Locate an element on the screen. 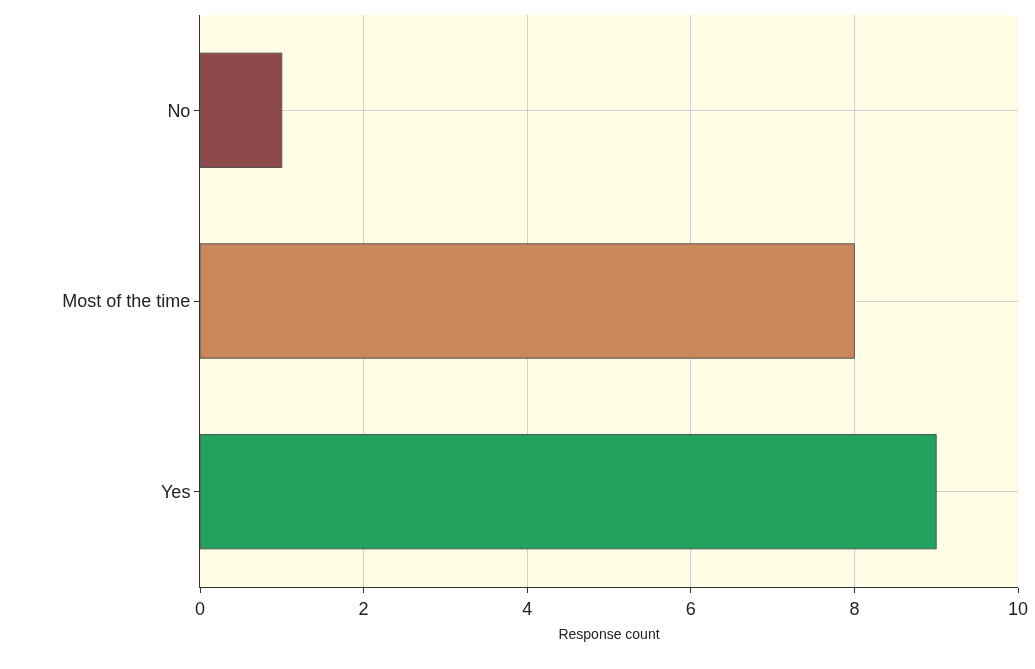 Image resolution: width=1035 pixels, height=669 pixels. x-tick-label: 2 is located at coordinates (363, 608).